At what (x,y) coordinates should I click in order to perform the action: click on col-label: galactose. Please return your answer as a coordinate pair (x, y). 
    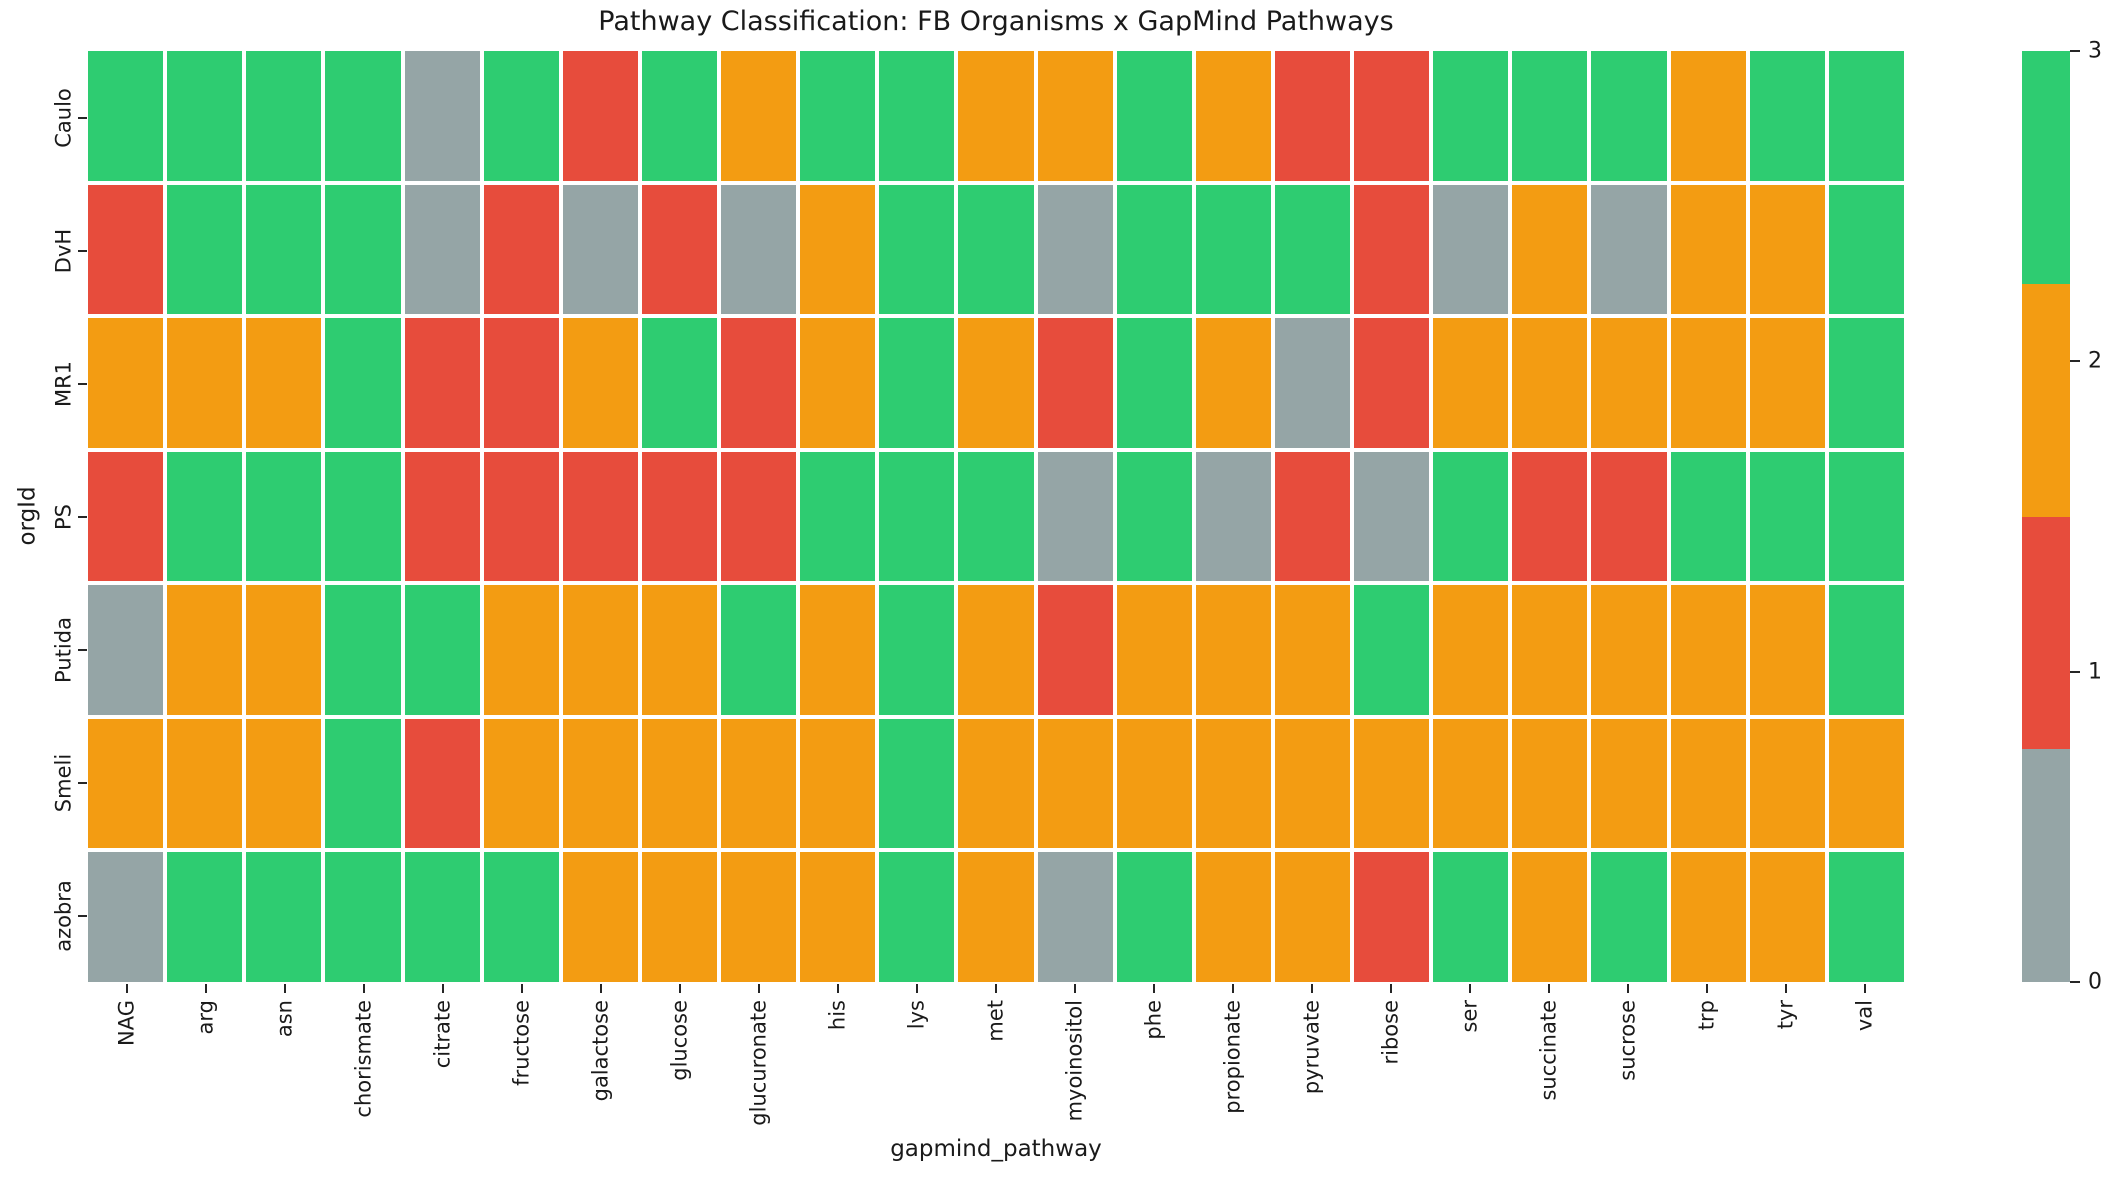
    Looking at the image, I should click on (600, 1051).